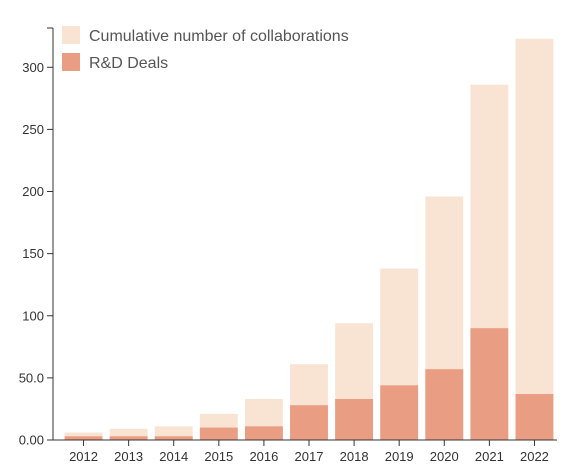  Describe the element at coordinates (128, 438) in the screenshot. I see `bar-rd-deals-2013` at that location.